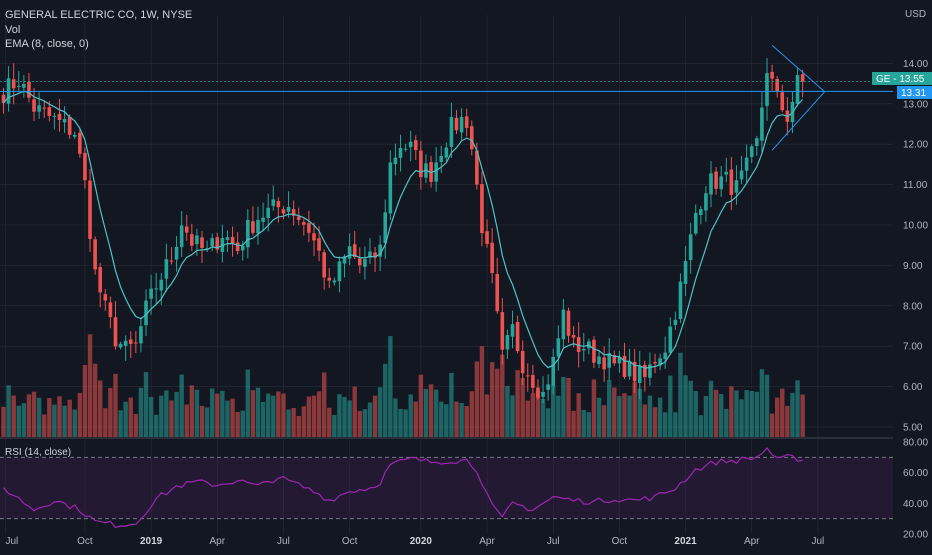  What do you see at coordinates (553, 541) in the screenshot?
I see `time-tick-label: Jul` at bounding box center [553, 541].